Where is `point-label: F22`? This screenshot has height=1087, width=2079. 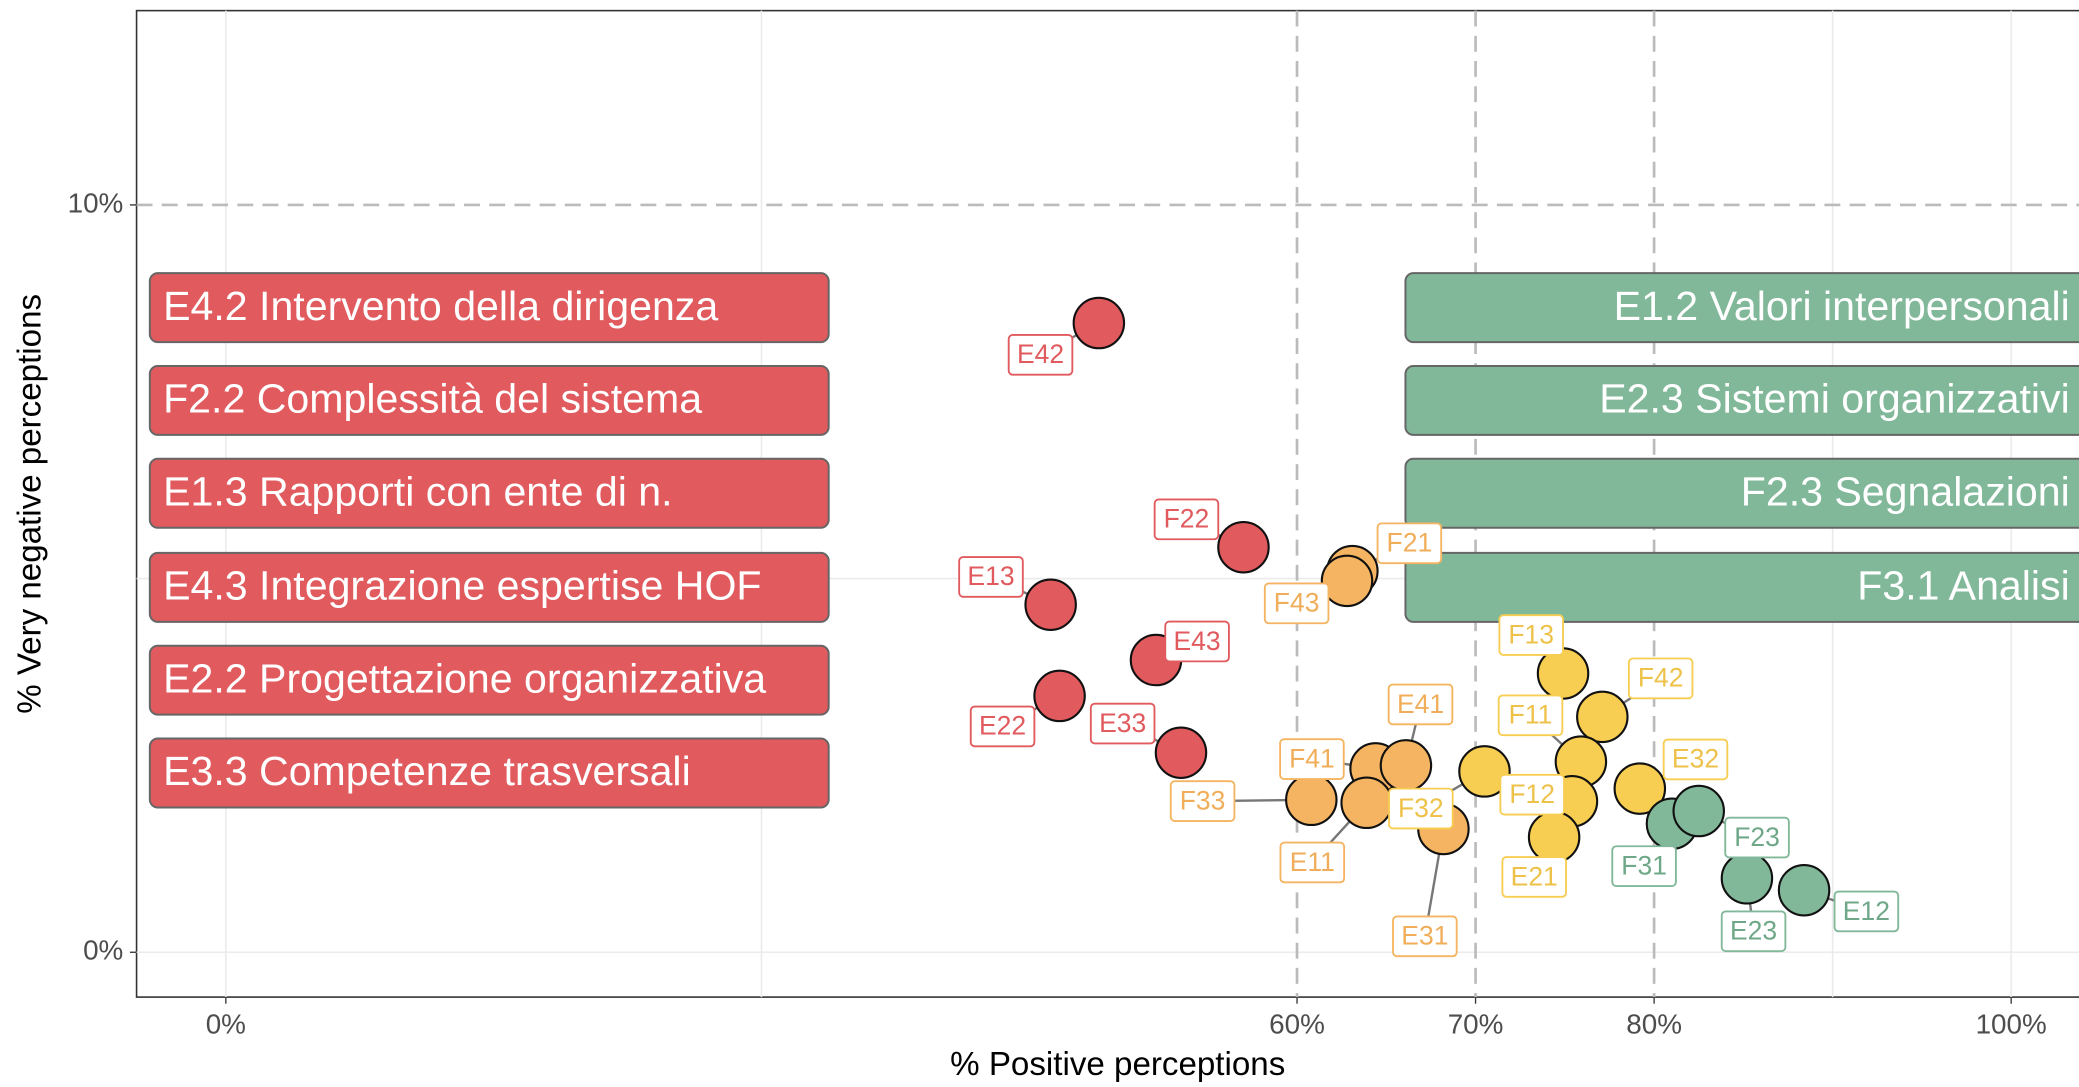
point-label: F22 is located at coordinates (1187, 519).